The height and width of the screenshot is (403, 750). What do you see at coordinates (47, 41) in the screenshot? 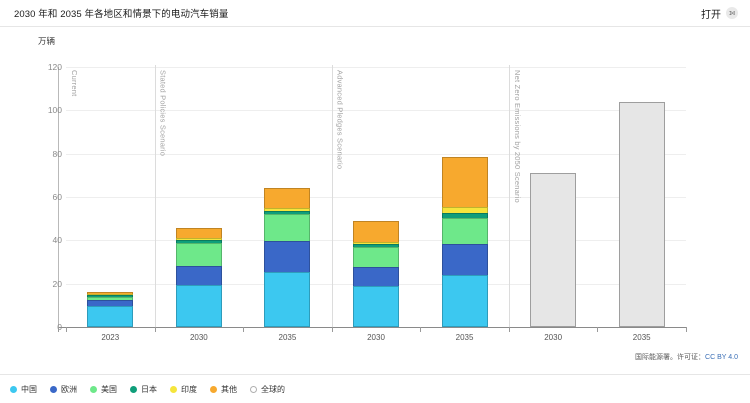
I see `y-axis-unit-label: 万辆` at bounding box center [47, 41].